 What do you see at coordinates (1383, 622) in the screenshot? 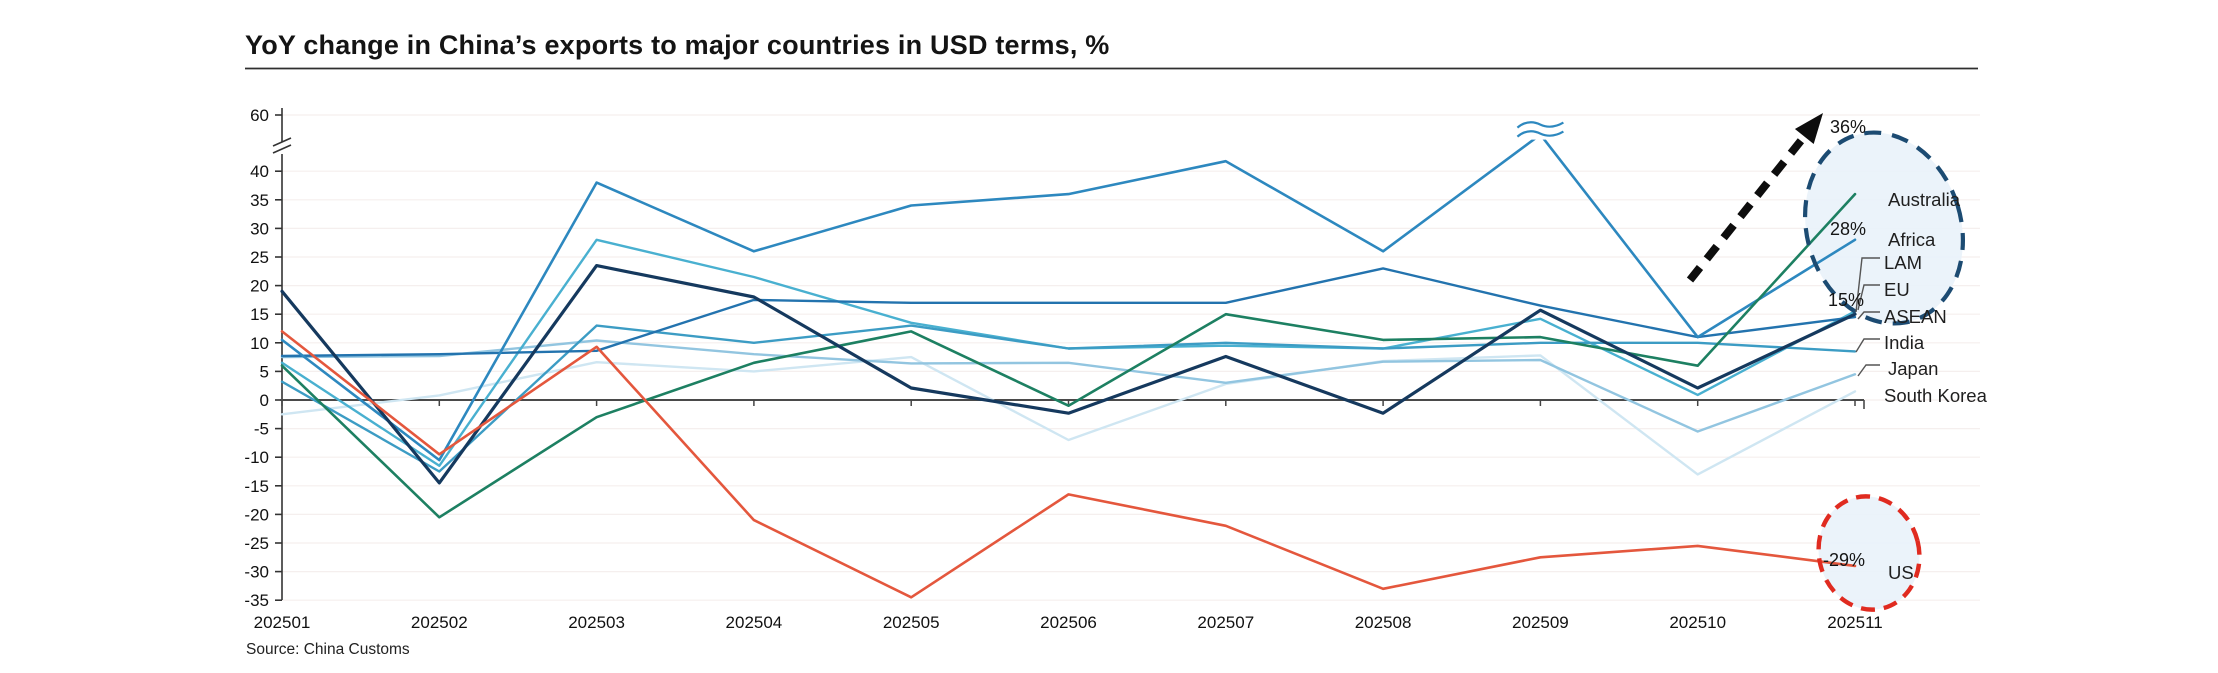
I see `x-tick-label: 202508` at bounding box center [1383, 622].